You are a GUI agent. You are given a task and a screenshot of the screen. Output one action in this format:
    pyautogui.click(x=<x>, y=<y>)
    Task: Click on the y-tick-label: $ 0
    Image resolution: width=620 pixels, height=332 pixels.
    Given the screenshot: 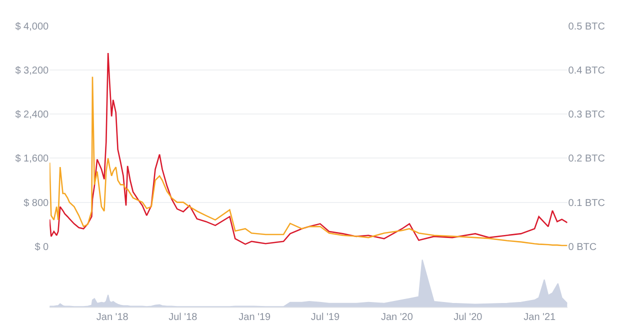 What is the action you would take?
    pyautogui.click(x=42, y=247)
    